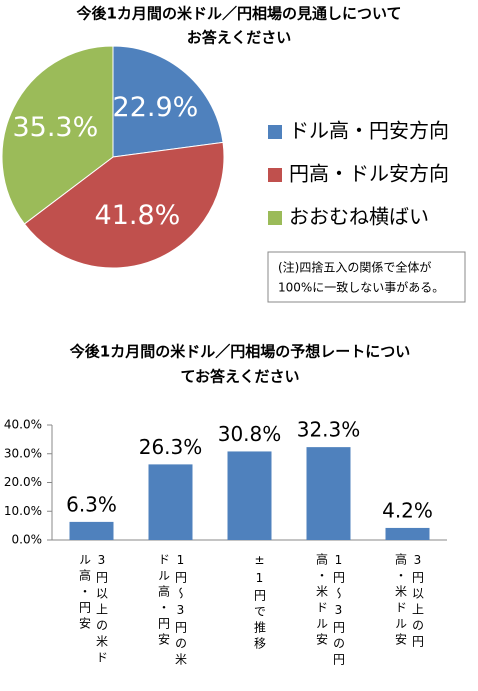 This screenshot has height=691, width=478. Describe the element at coordinates (172, 611) in the screenshot. I see `x-tick-label: 1円～3円の米ドル高・円安` at that location.